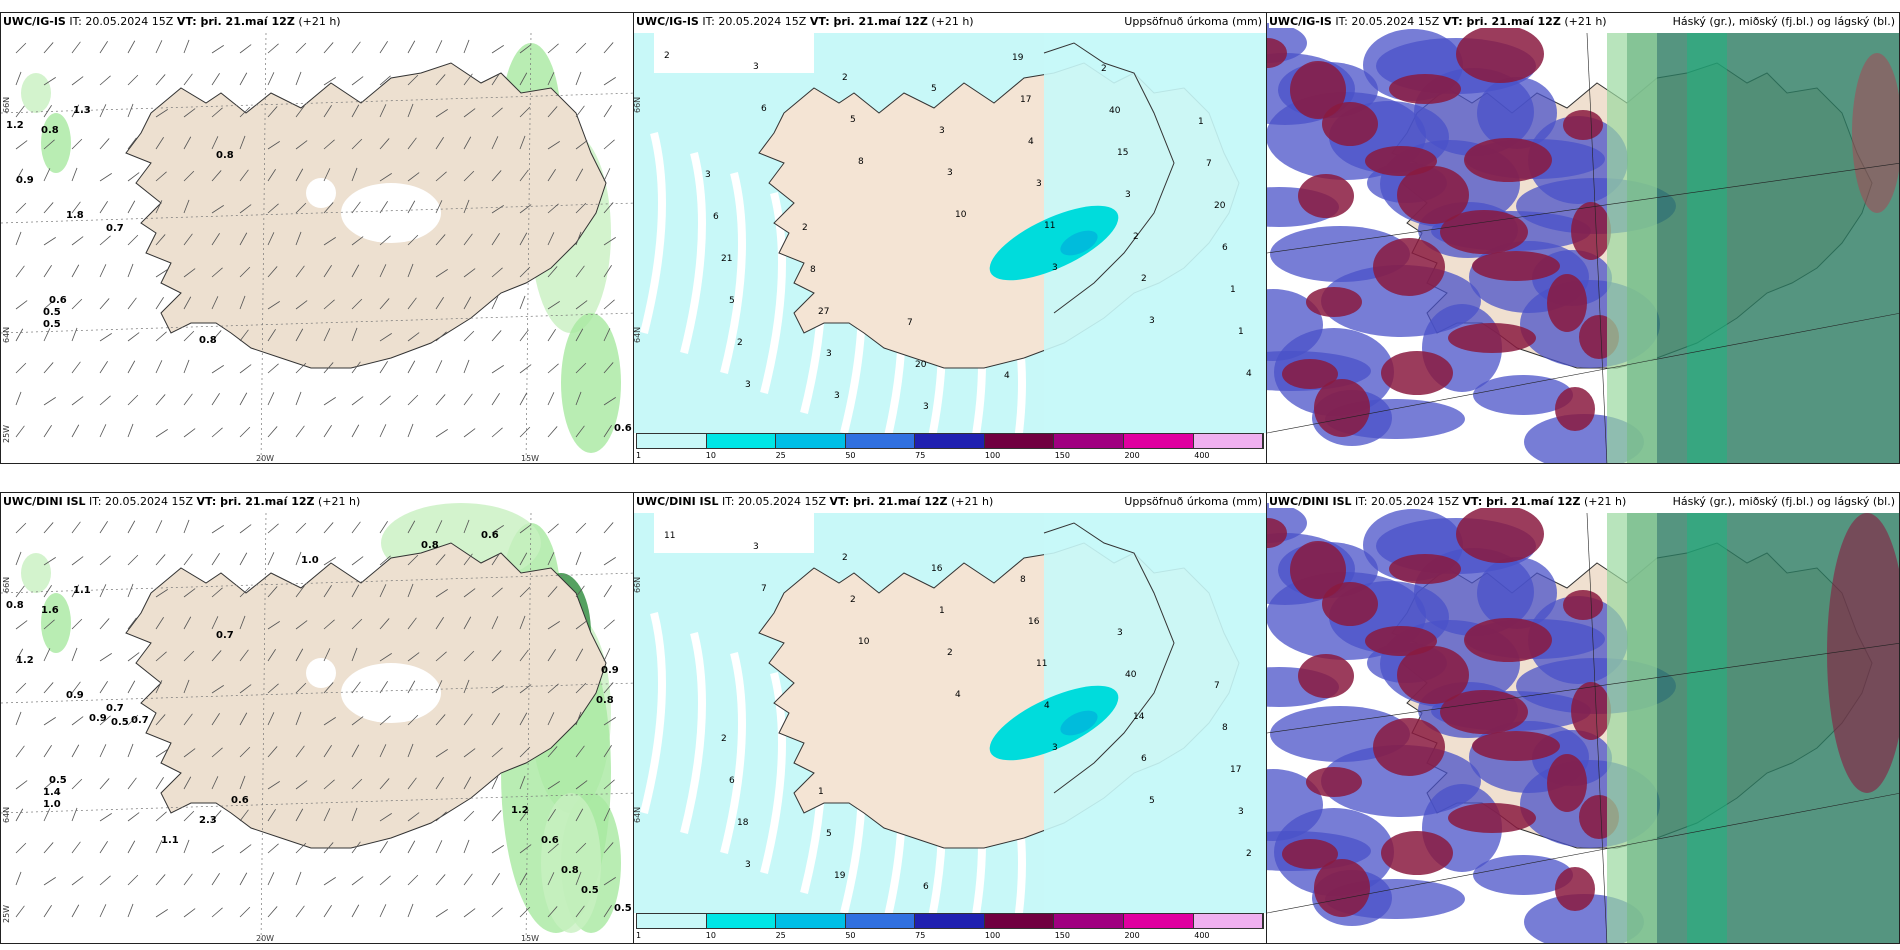 Image resolution: width=1900 pixels, height=950 pixels. What do you see at coordinates (1225, 728) in the screenshot?
I see `precip-amount: 8` at bounding box center [1225, 728].